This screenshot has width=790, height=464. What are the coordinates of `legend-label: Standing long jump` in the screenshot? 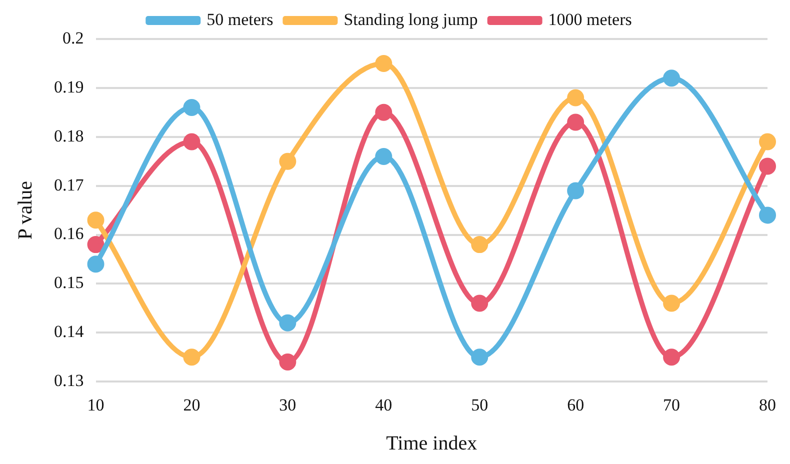 It's located at (411, 19).